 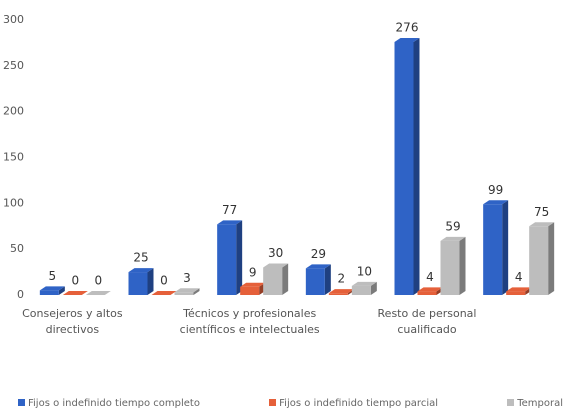 I want to click on data-label: 77, so click(x=229, y=210).